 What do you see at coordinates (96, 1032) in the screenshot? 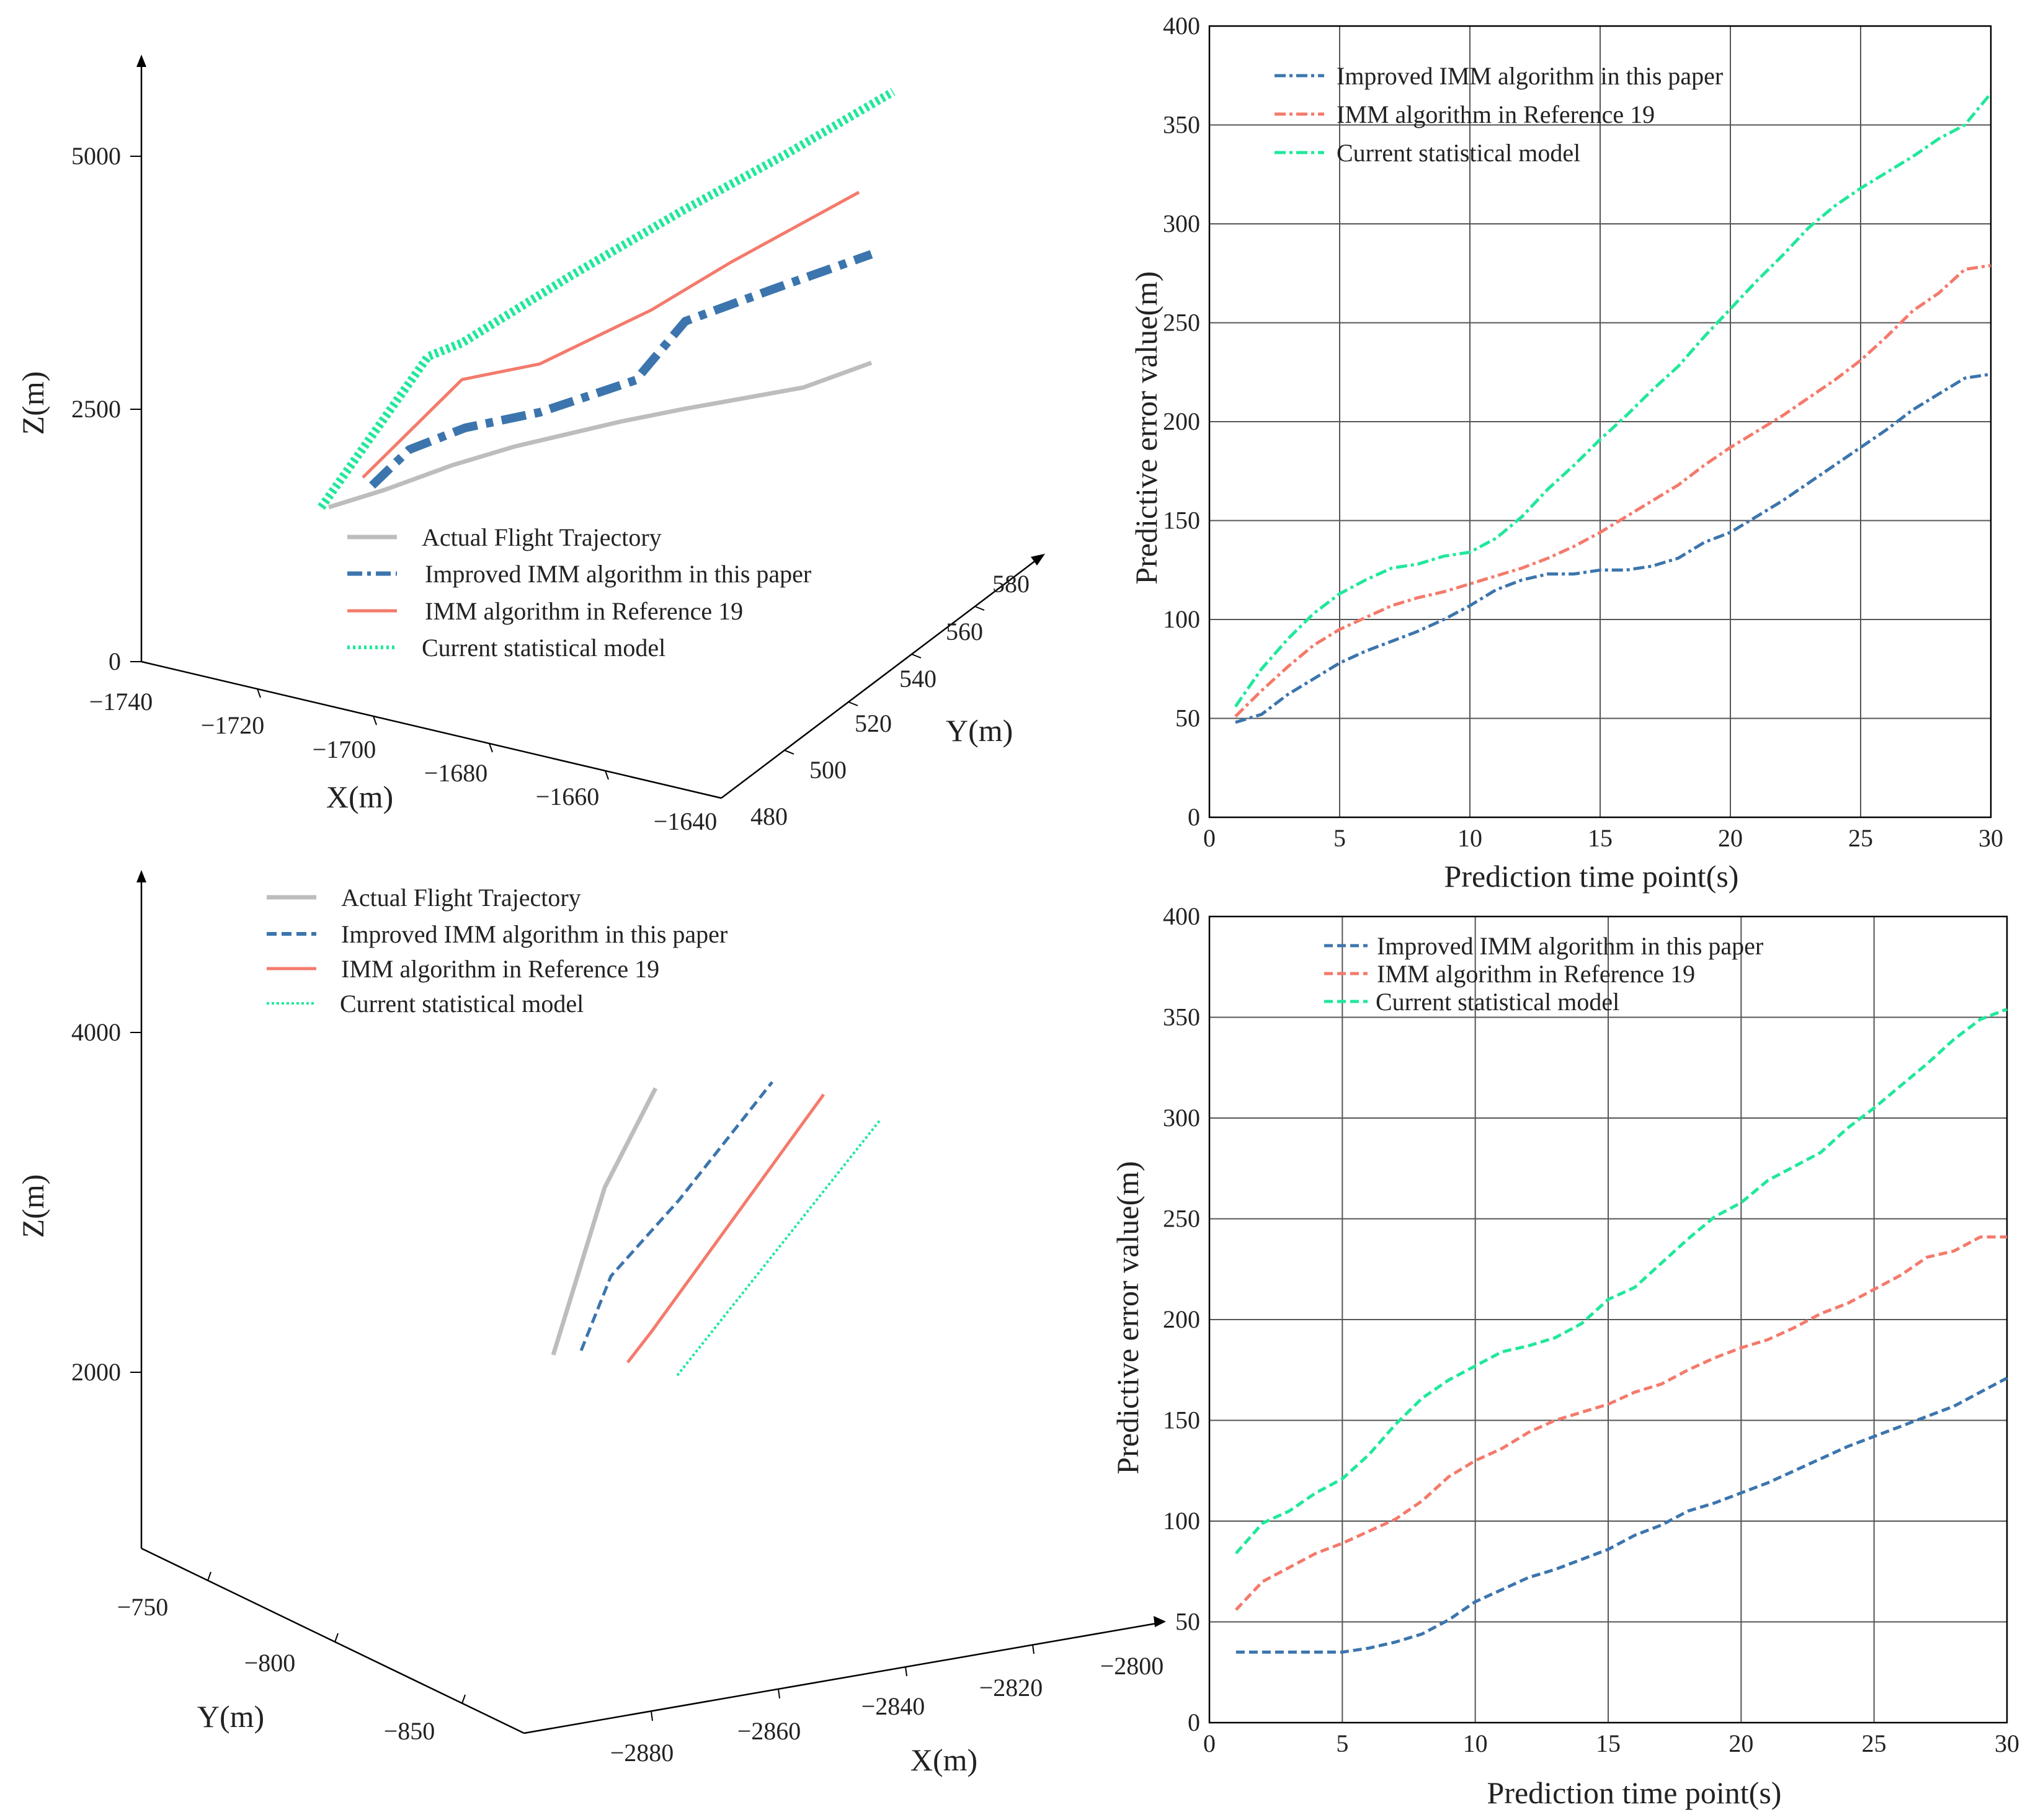
I see `panel-c-z-tick-label: 4000` at bounding box center [96, 1032].